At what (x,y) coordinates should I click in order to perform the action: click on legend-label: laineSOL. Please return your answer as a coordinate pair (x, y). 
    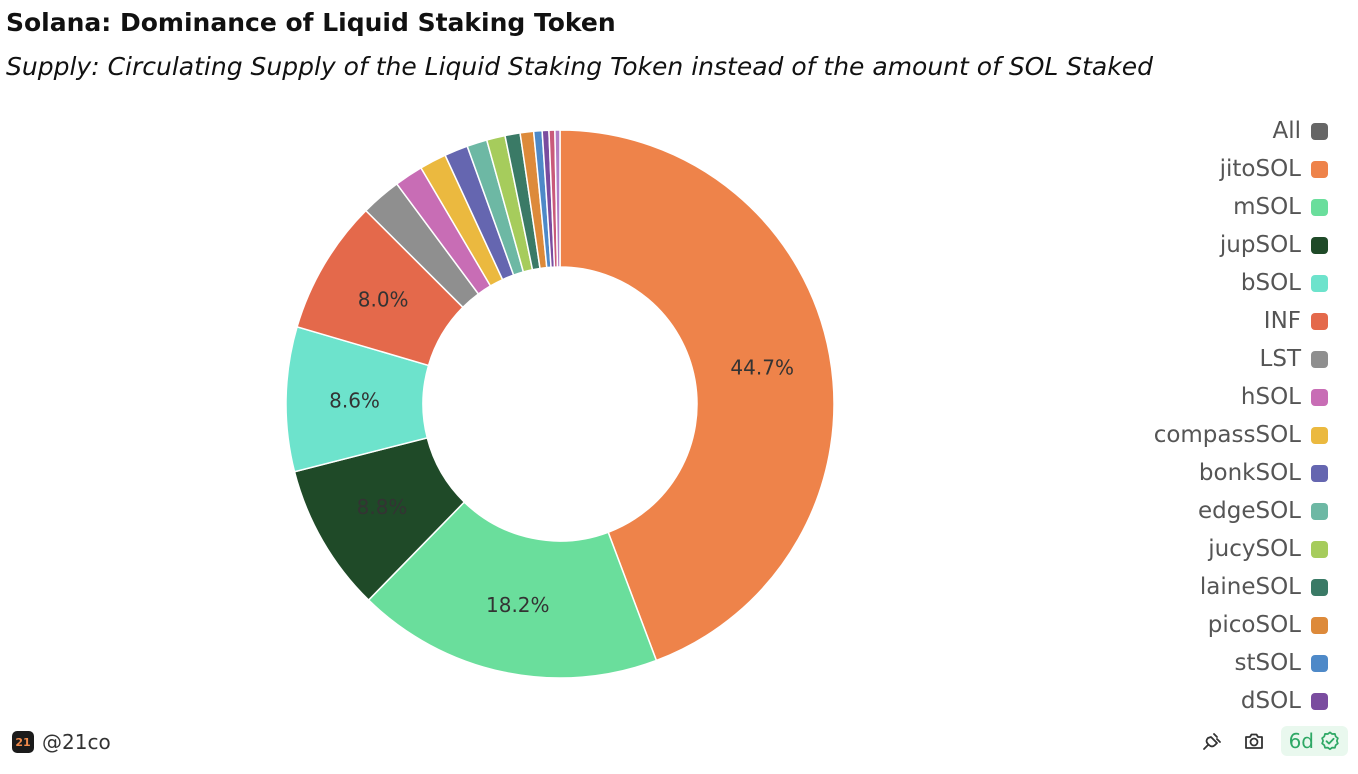
    Looking at the image, I should click on (1250, 587).